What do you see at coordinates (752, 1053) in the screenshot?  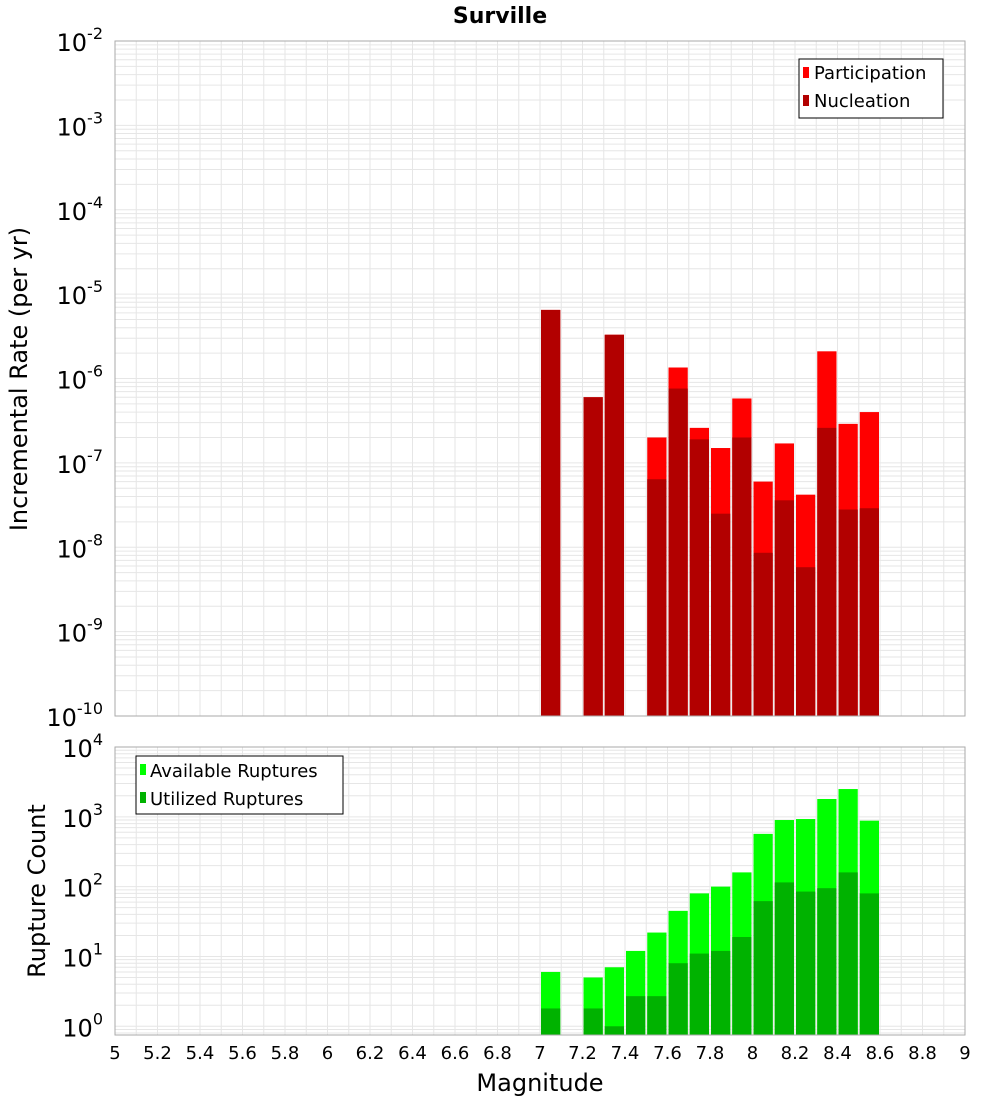 I see `x-tick-label: 8` at bounding box center [752, 1053].